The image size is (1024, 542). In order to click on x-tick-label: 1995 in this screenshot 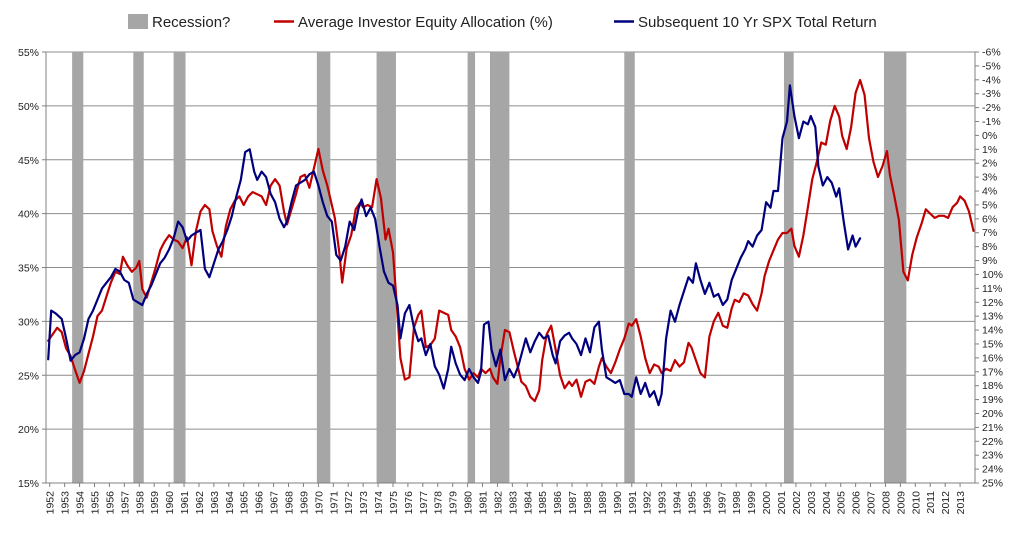, I will do `click(692, 503)`.